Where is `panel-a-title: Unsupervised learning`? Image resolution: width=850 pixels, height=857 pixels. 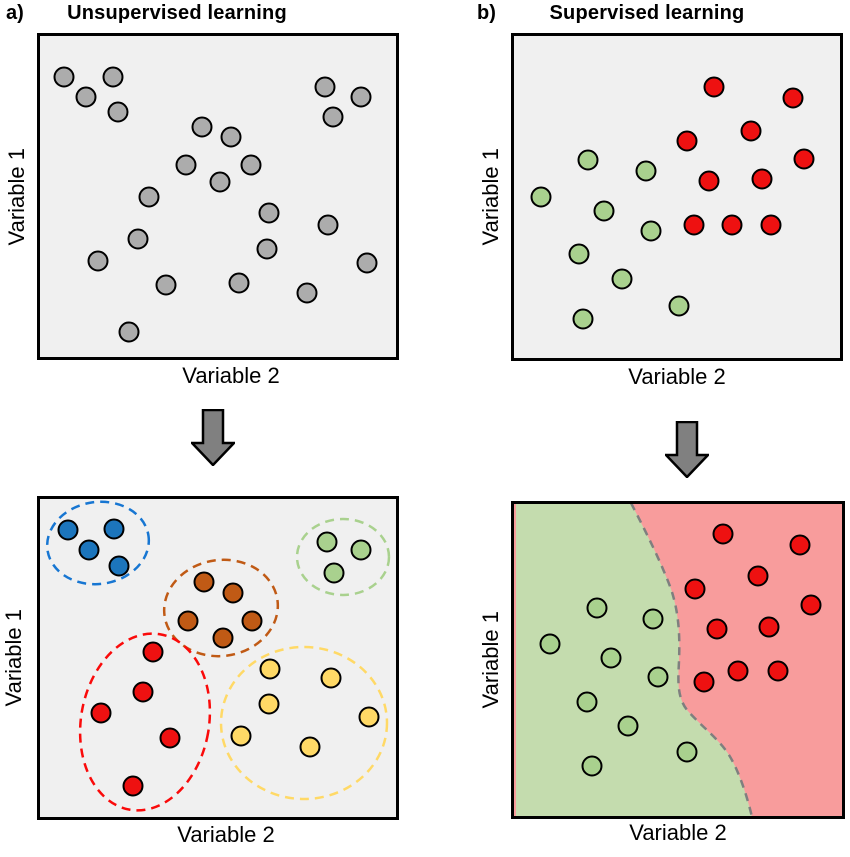
panel-a-title: Unsupervised learning is located at coordinates (177, 13).